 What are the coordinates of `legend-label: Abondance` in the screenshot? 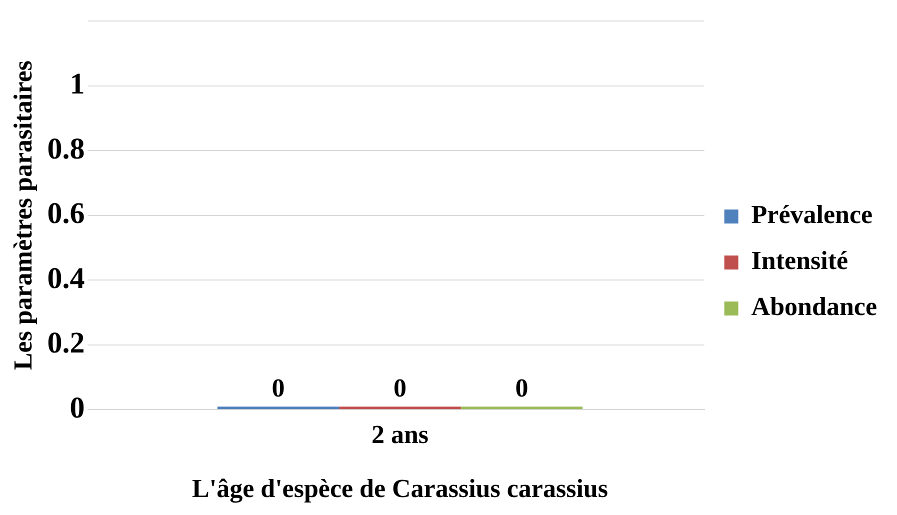 It's located at (814, 307).